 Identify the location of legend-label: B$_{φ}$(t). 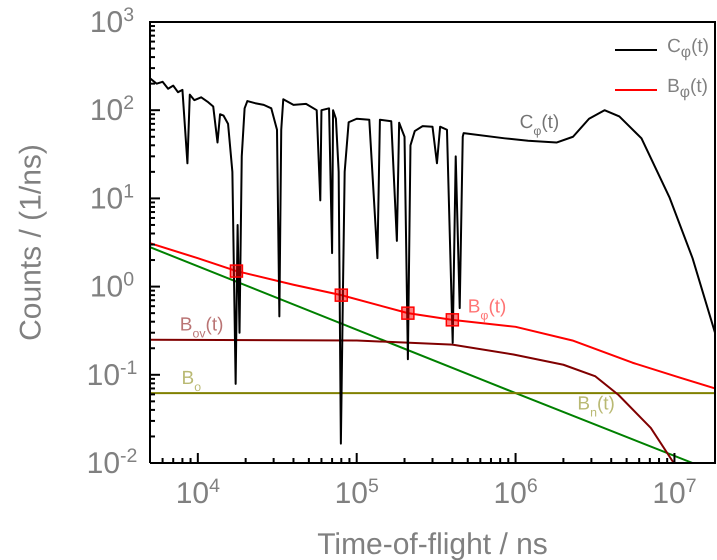
(687, 88).